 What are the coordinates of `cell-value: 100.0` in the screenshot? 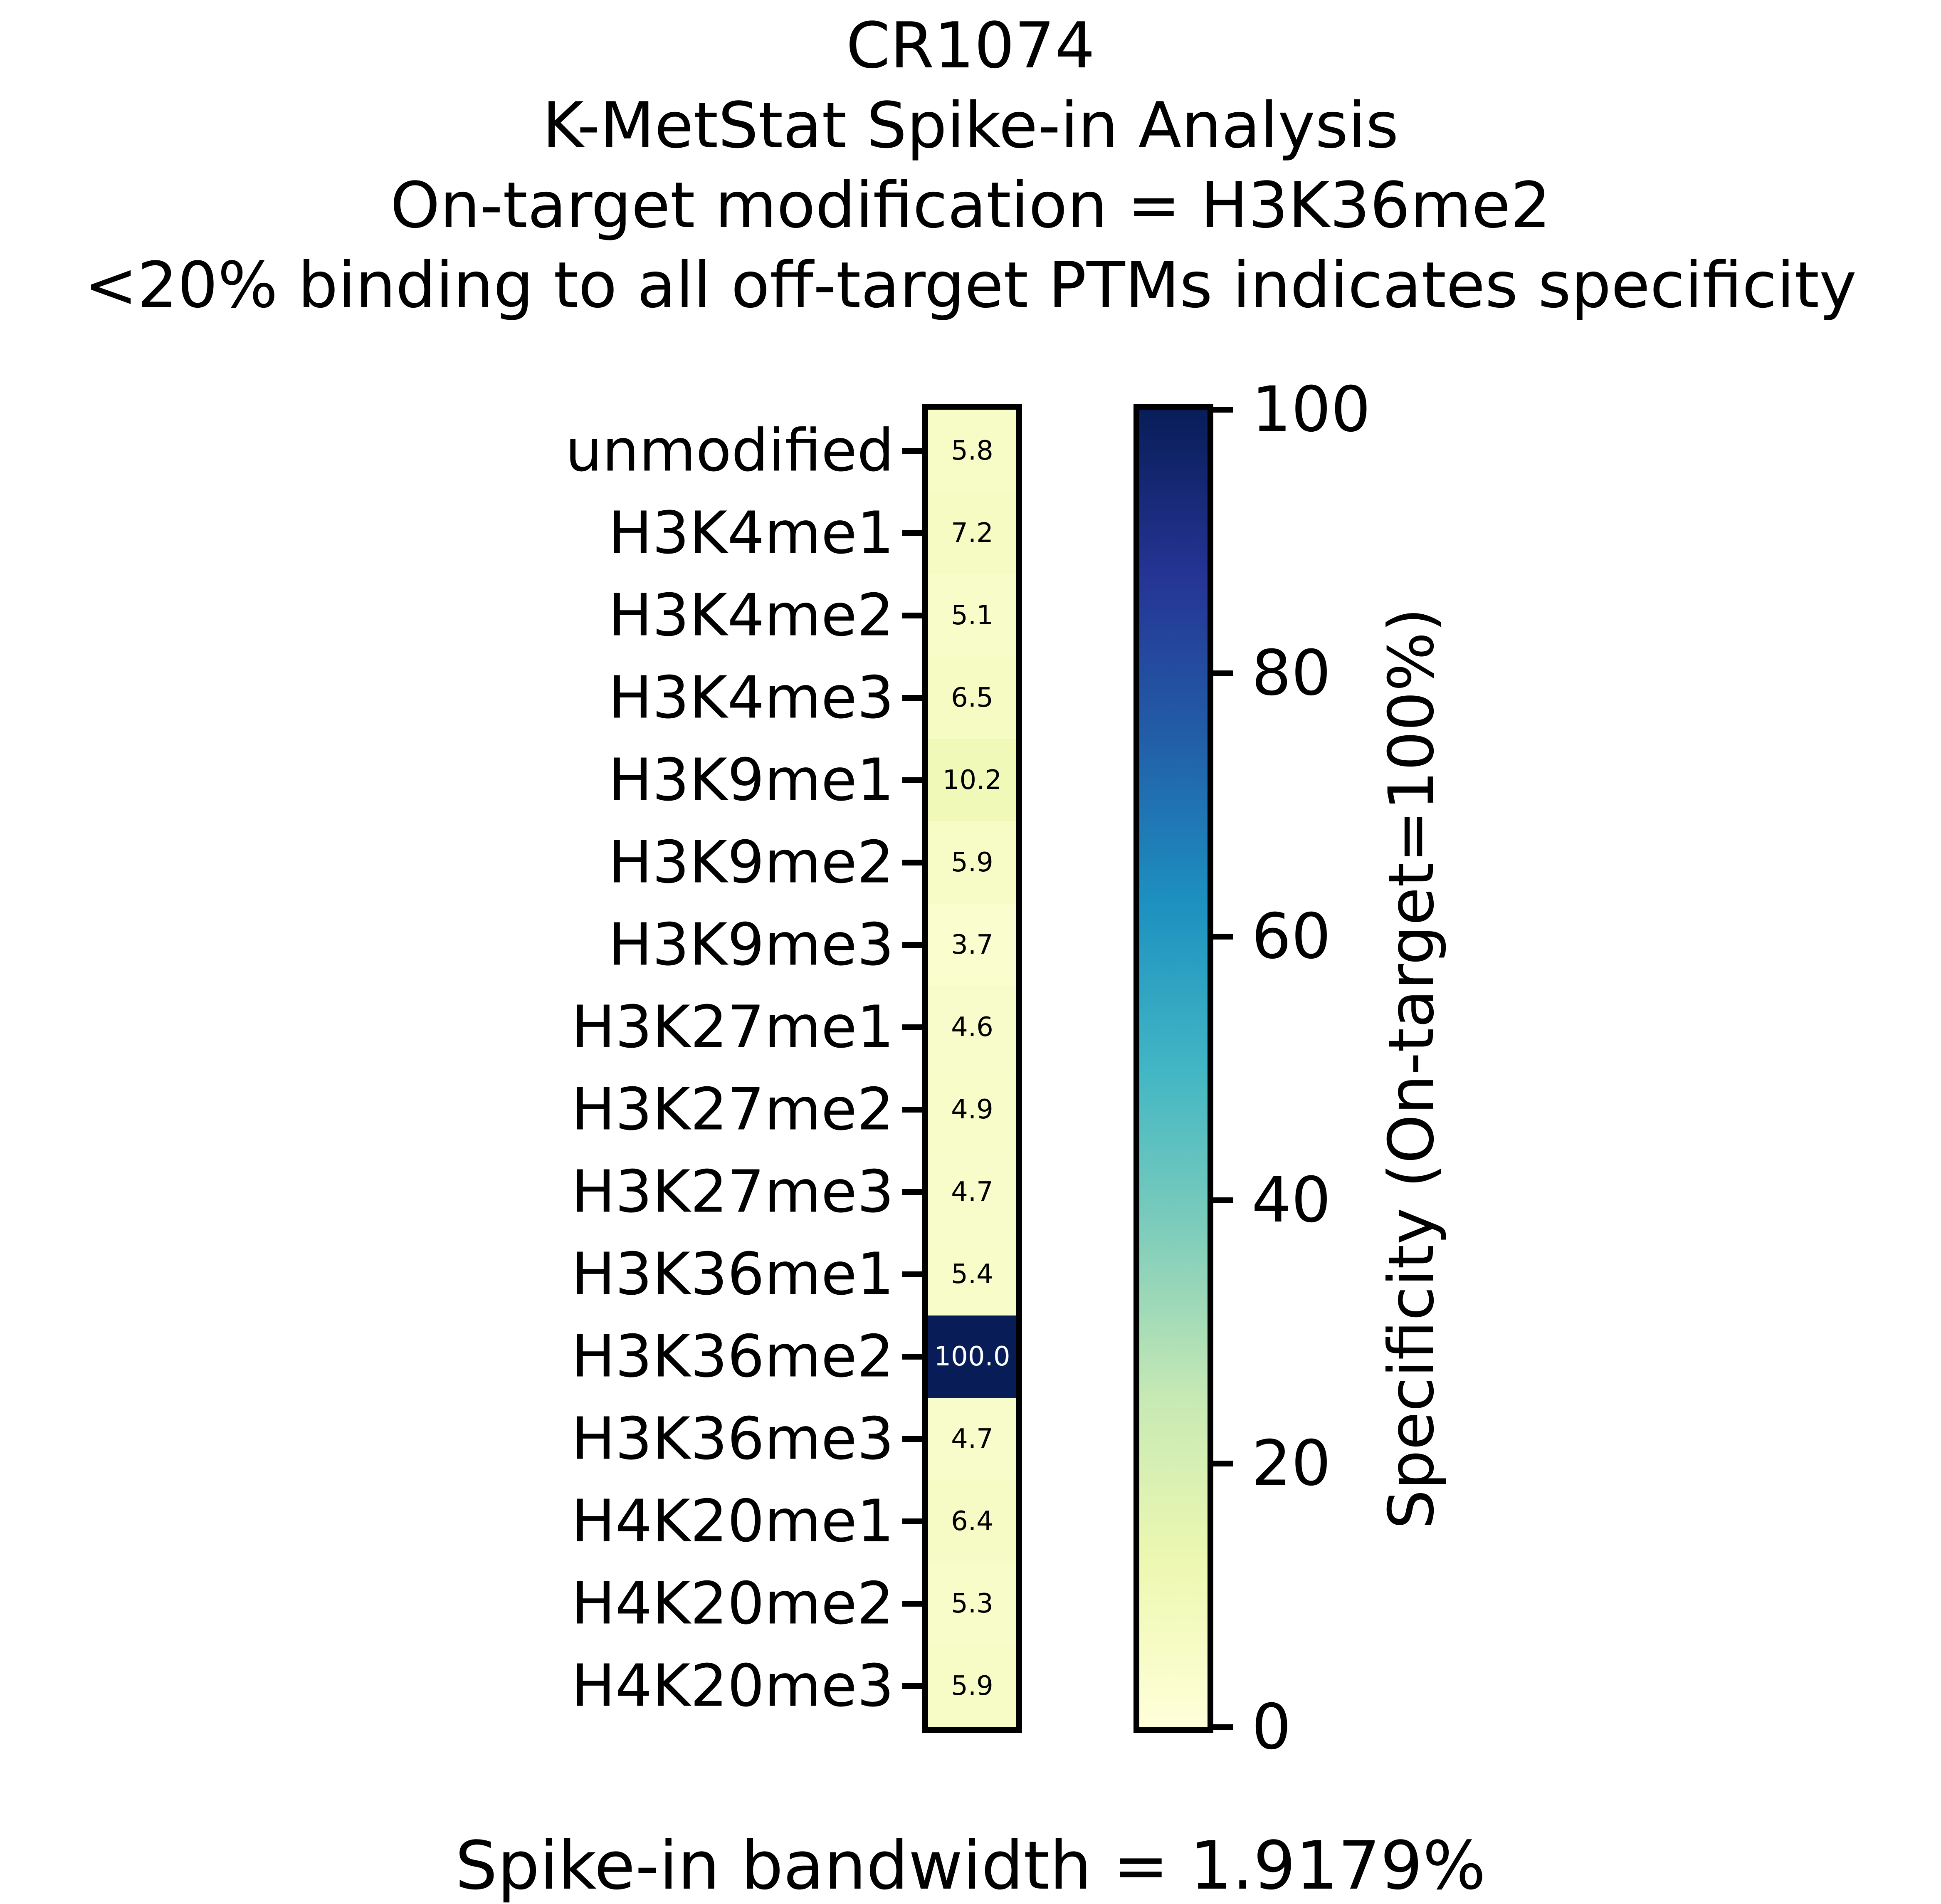 It's located at (972, 1356).